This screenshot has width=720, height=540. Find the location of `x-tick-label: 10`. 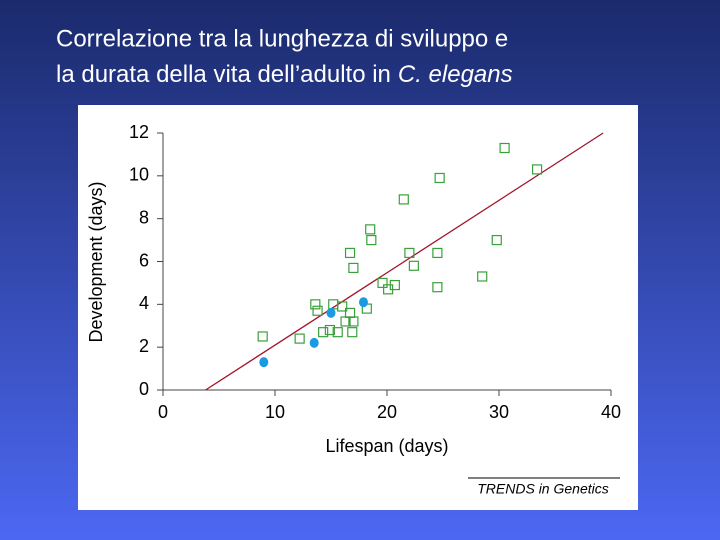

x-tick-label: 10 is located at coordinates (275, 412).